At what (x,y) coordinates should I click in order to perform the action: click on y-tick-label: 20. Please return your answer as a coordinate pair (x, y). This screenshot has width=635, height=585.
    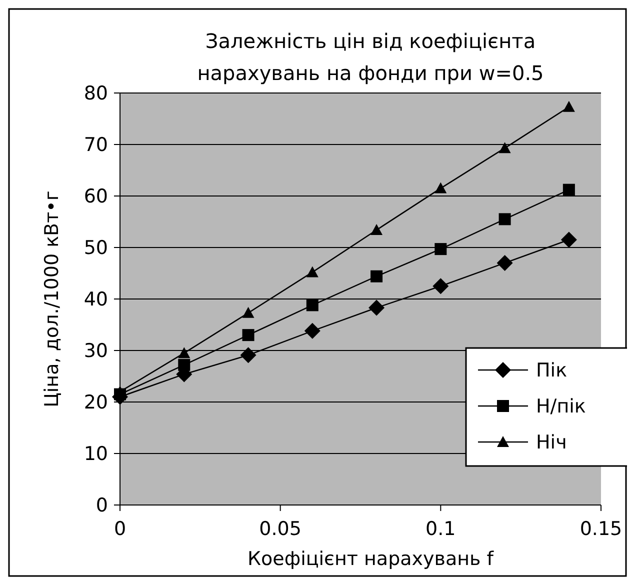
    Looking at the image, I should click on (96, 403).